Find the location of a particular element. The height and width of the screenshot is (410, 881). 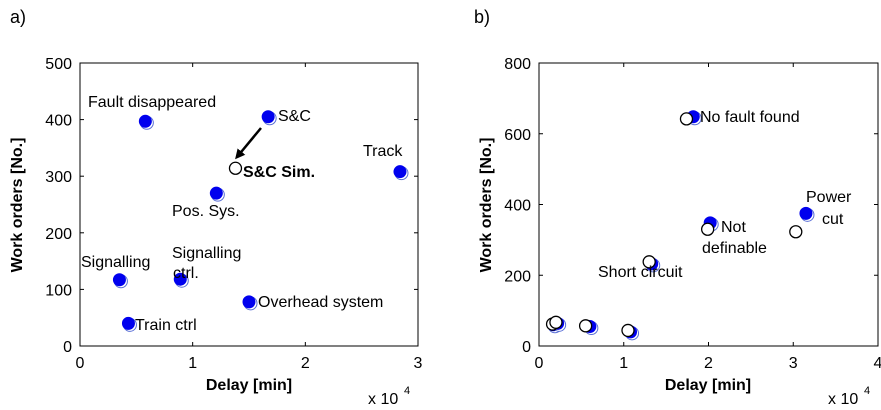

annotation-fault-disappeared: Fault disappeared is located at coordinates (152, 102).